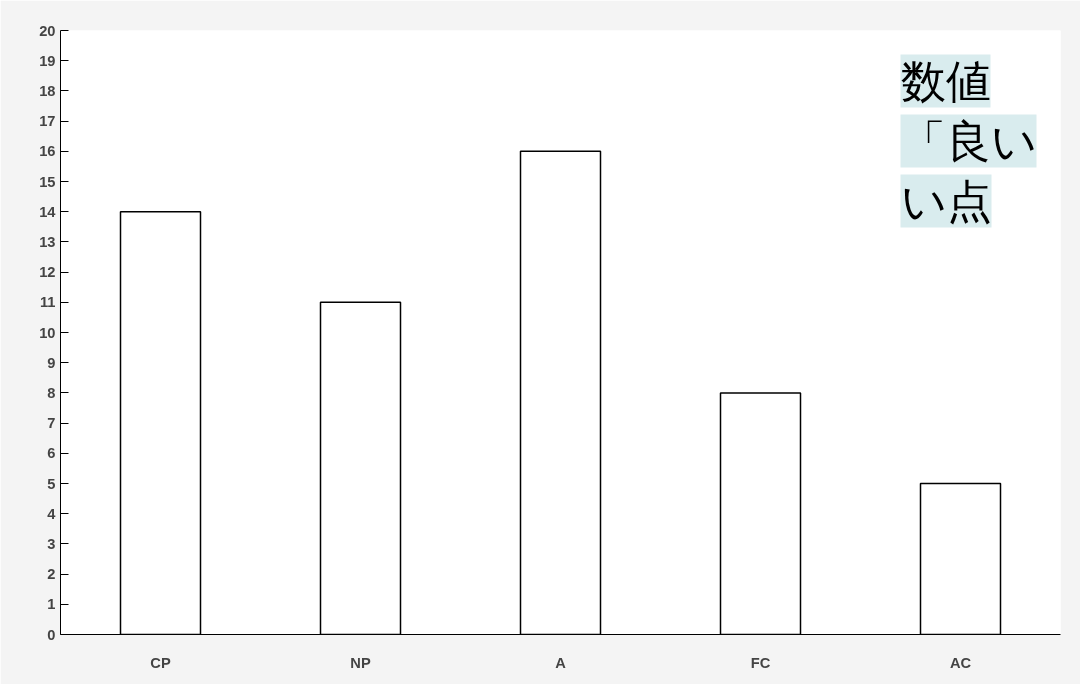 Image resolution: width=1086 pixels, height=689 pixels. I want to click on y-tick-label: 3, so click(51, 543).